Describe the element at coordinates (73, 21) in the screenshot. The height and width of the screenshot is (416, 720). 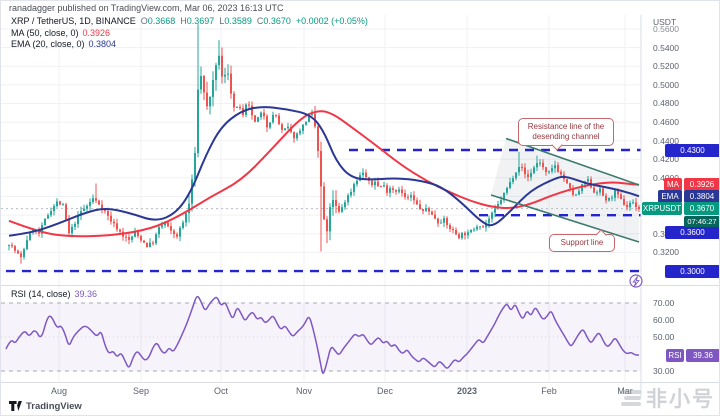
I see `symbol-title: XRP / TetherUS, 1D, BINANCE` at that location.